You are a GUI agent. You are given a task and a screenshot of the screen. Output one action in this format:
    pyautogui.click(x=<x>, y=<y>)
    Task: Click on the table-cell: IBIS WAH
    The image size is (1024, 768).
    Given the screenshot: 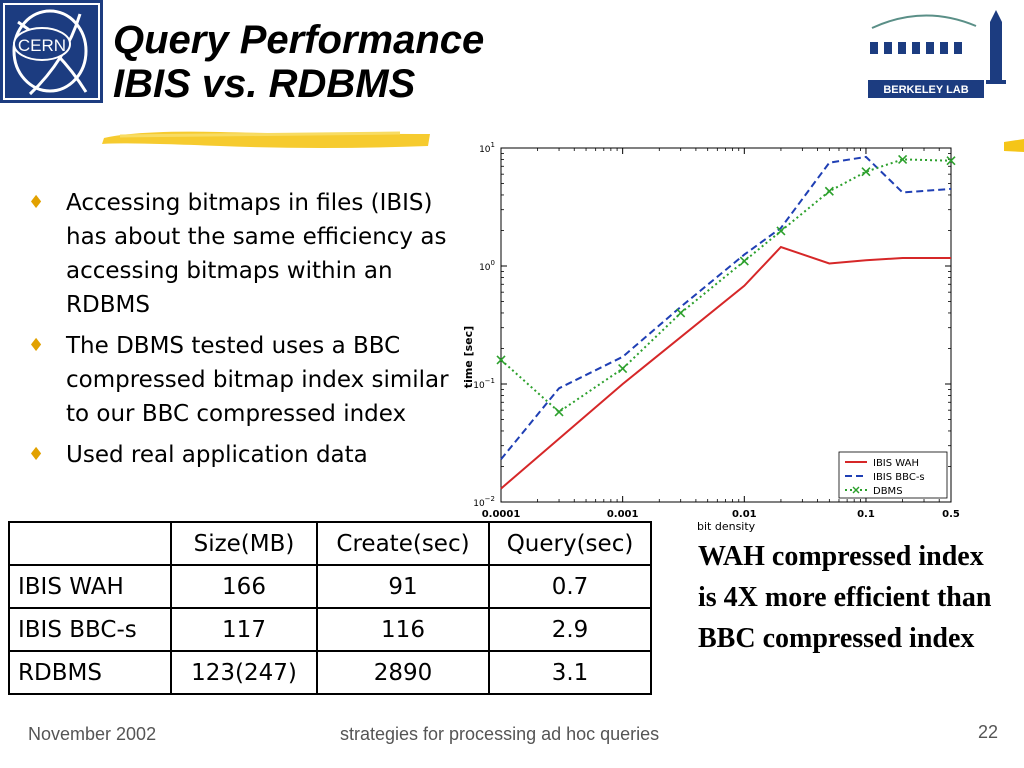 What is the action you would take?
    pyautogui.click(x=90, y=586)
    